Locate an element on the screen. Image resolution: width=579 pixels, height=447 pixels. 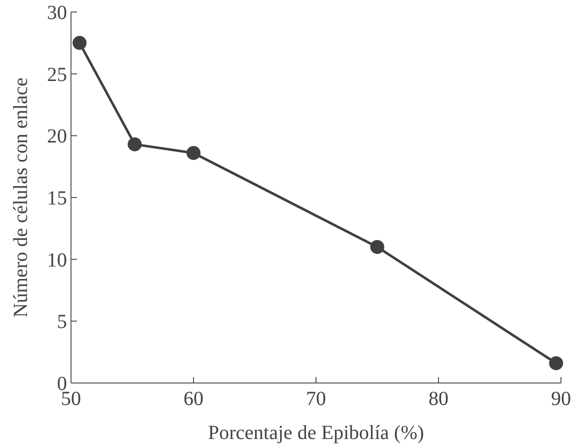
y-tick-label: 20 is located at coordinates (57, 137).